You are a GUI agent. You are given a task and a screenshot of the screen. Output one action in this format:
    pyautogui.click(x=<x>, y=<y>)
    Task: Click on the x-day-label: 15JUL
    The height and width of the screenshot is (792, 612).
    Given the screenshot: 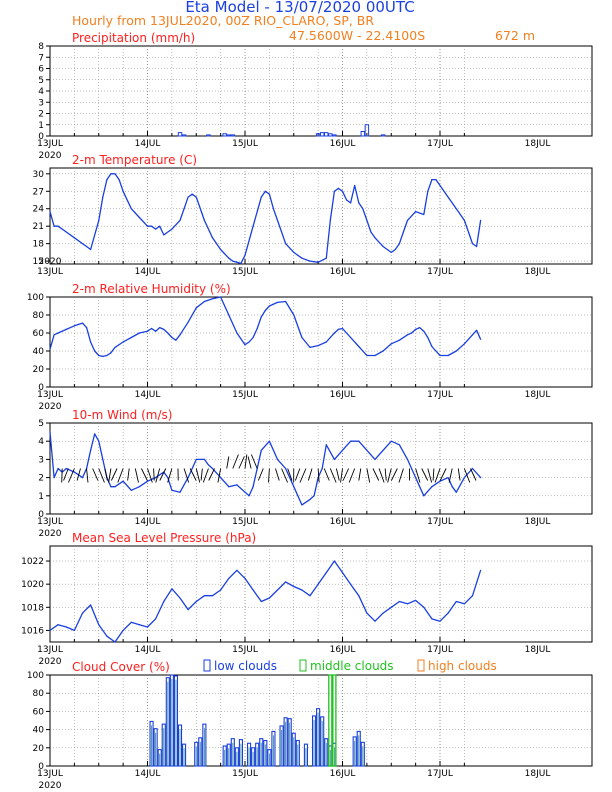 What is the action you would take?
    pyautogui.click(x=245, y=144)
    